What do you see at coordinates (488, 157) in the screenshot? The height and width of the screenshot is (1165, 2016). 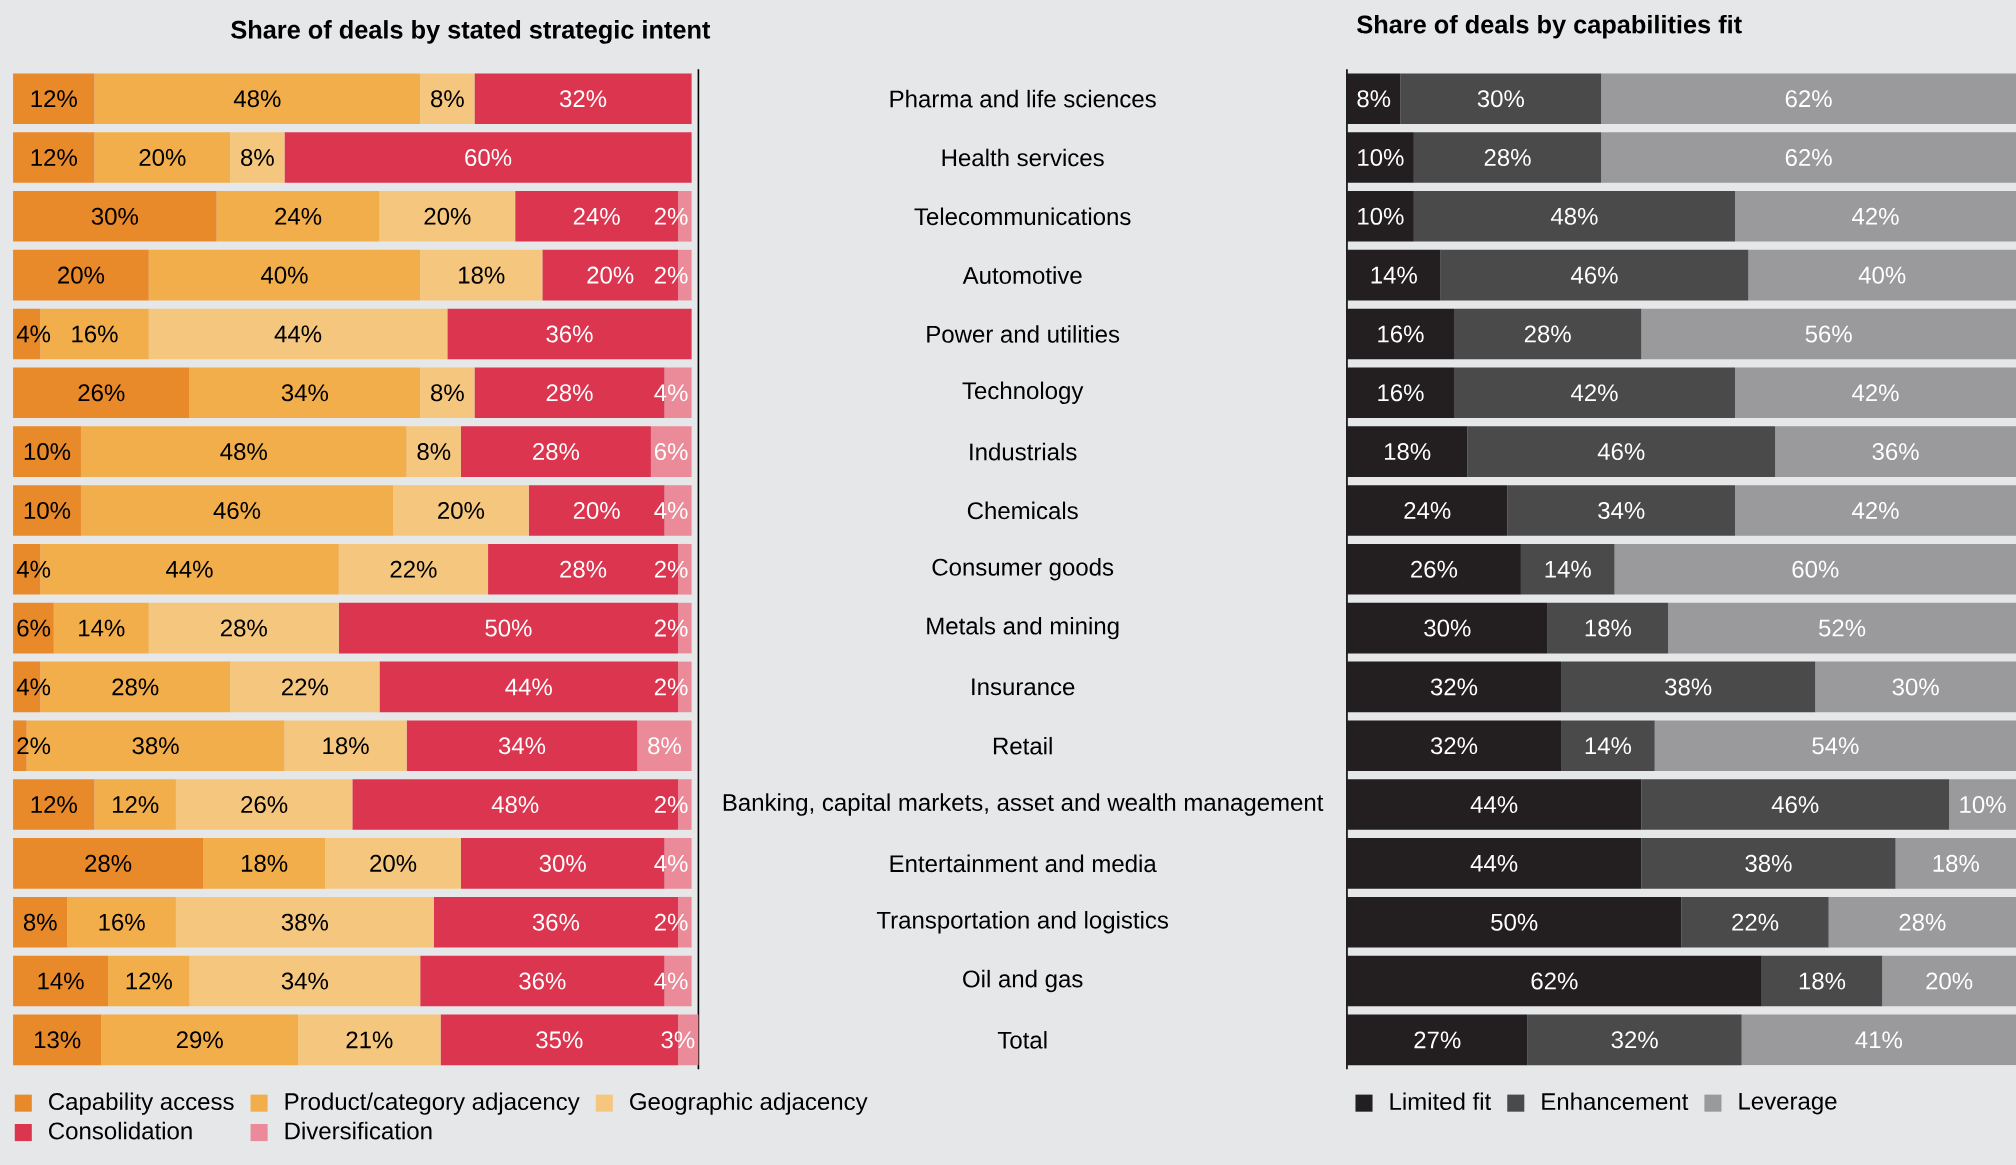 I see `data-label: 60%` at bounding box center [488, 157].